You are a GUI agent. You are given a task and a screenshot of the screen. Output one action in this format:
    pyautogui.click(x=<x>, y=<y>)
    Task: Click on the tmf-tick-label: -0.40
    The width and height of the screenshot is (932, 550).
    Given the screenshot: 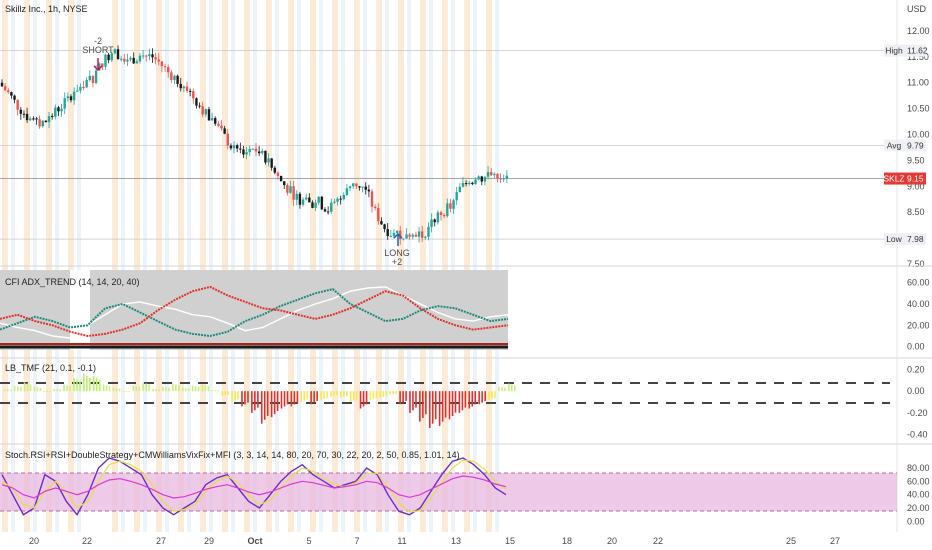 What is the action you would take?
    pyautogui.click(x=917, y=435)
    